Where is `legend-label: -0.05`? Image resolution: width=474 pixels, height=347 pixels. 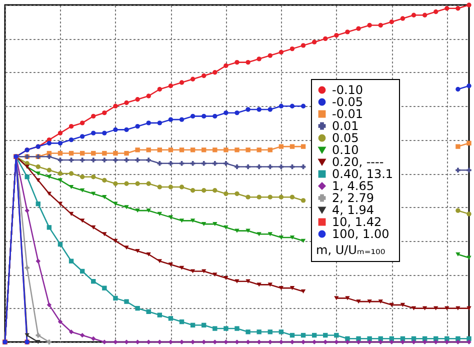 legend-label: -0.05 is located at coordinates (348, 102).